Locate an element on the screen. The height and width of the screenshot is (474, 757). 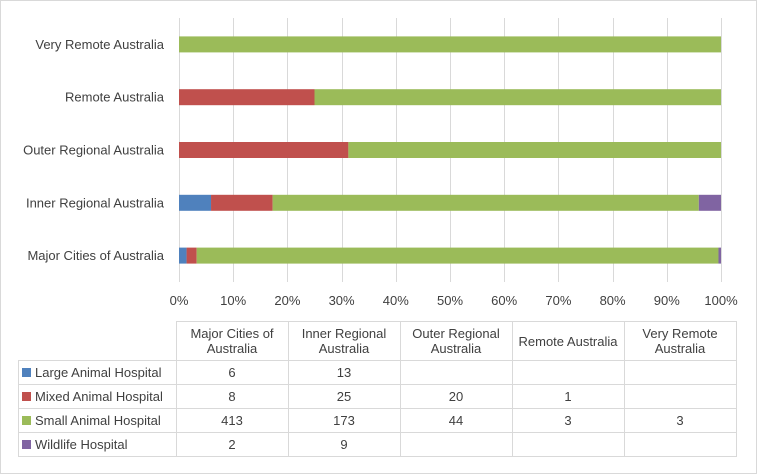
table-cell: 413 is located at coordinates (232, 420).